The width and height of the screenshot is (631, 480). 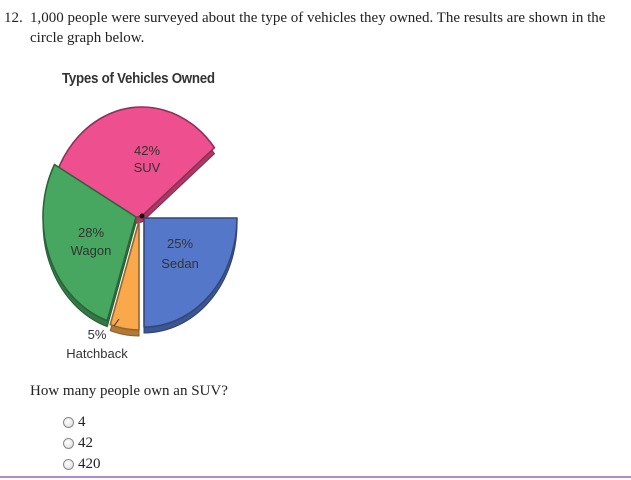 I want to click on pie-value-label-wagon: 28%, so click(x=91, y=232).